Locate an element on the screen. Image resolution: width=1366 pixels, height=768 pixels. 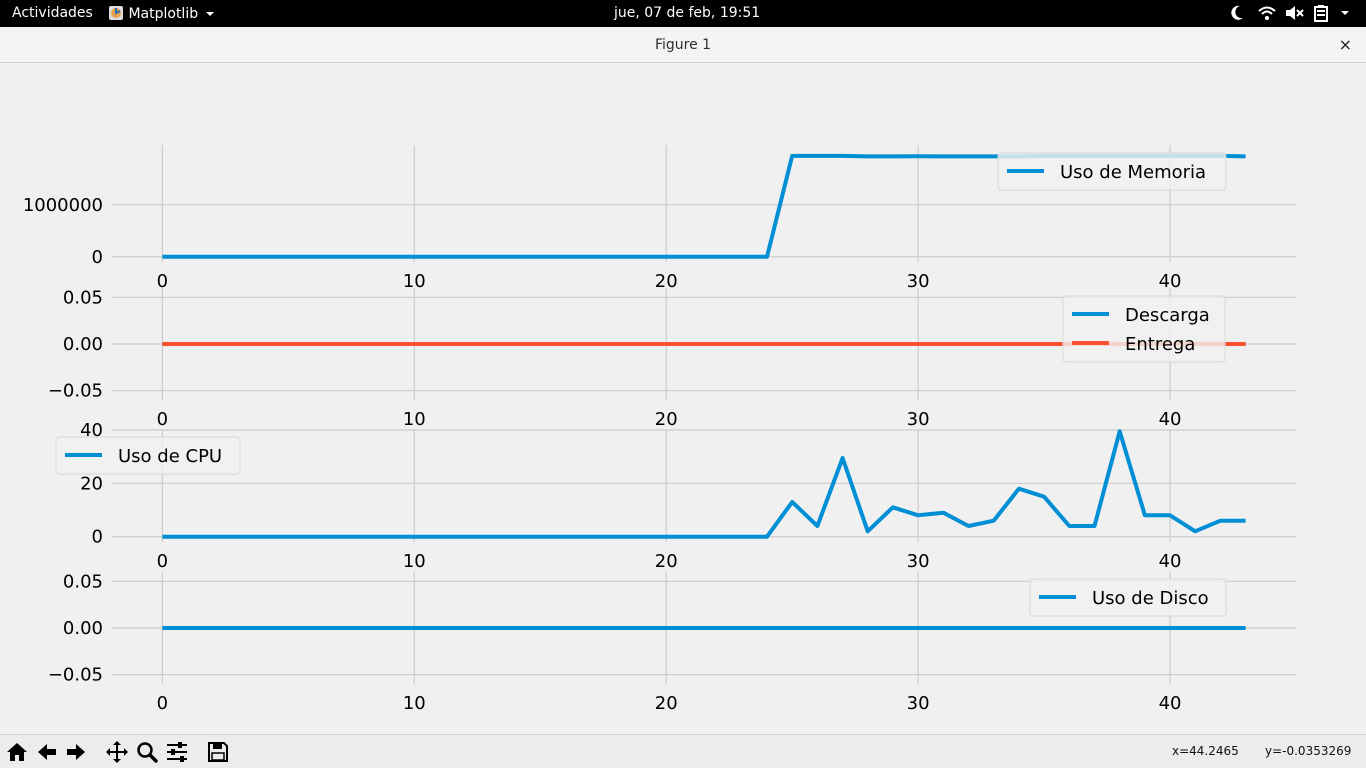
app-menu: Matplotlib is located at coordinates (161, 13).